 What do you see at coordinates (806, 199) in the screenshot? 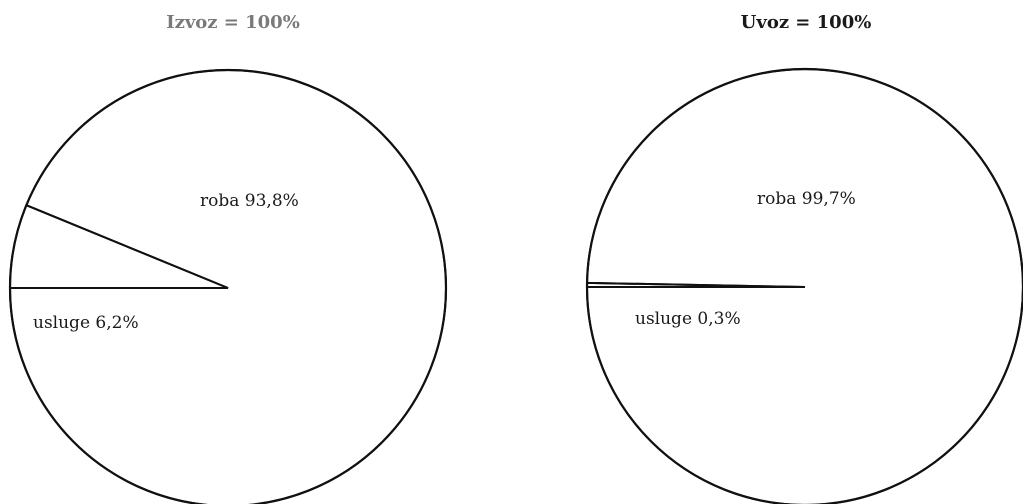
I see `slice-label-roba-uvoz: roba 99,7%` at bounding box center [806, 199].